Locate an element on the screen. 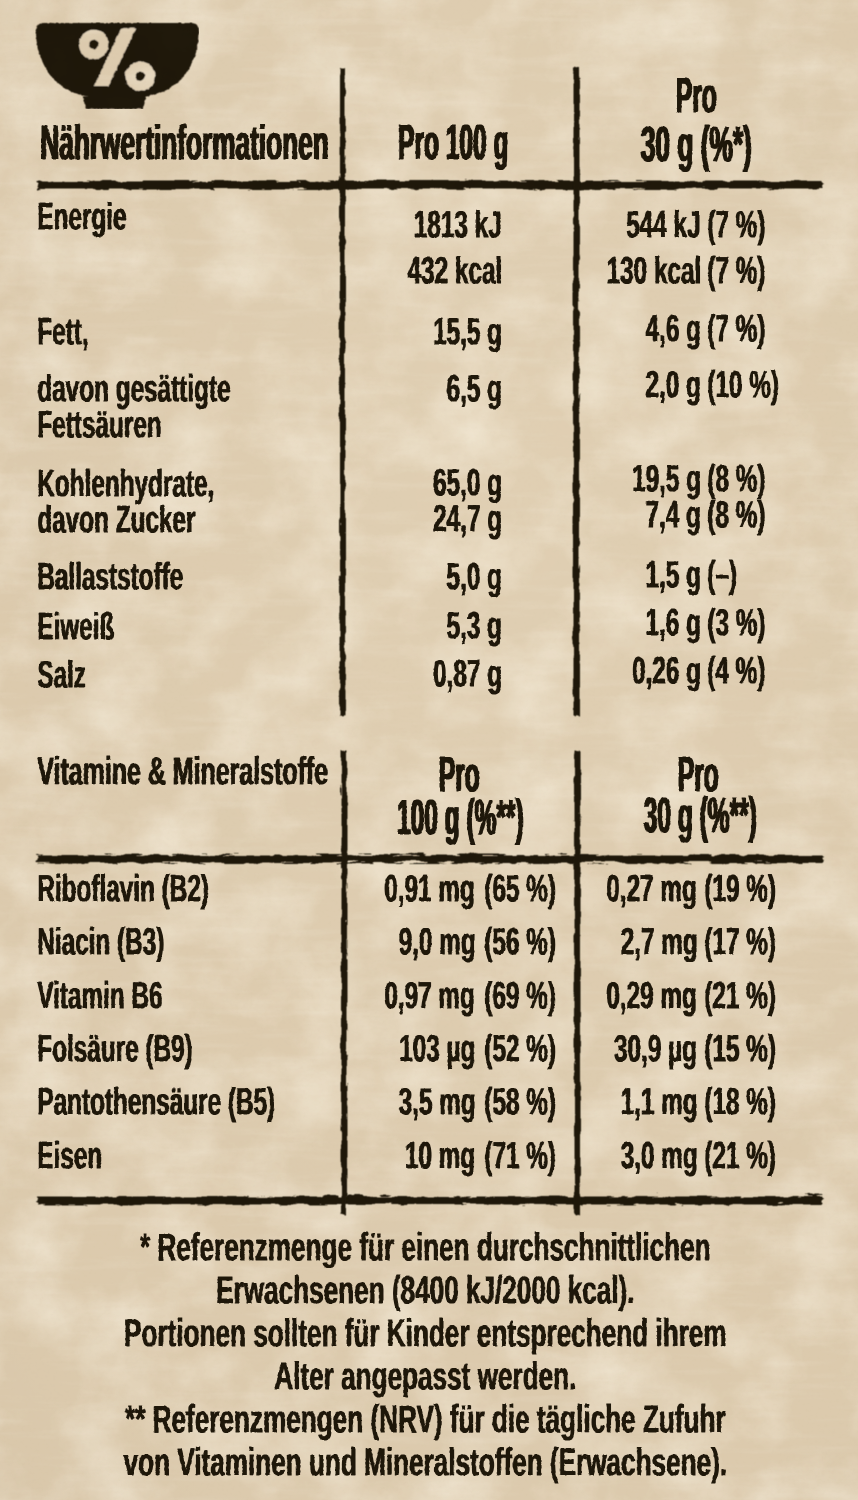  percent-bottom-dot is located at coordinates (140, 75).